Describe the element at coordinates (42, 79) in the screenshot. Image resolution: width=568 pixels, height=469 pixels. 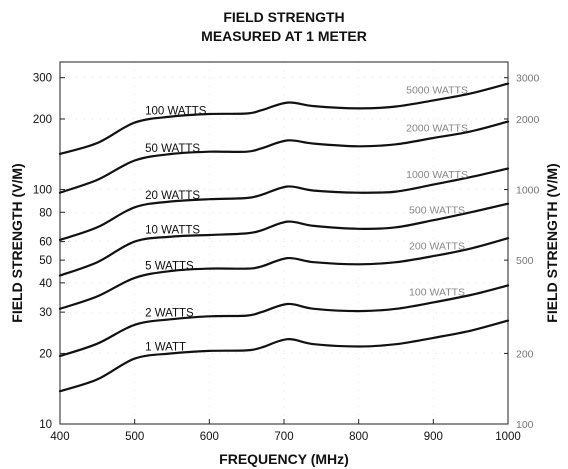
I see `y-tick-label: 300` at that location.